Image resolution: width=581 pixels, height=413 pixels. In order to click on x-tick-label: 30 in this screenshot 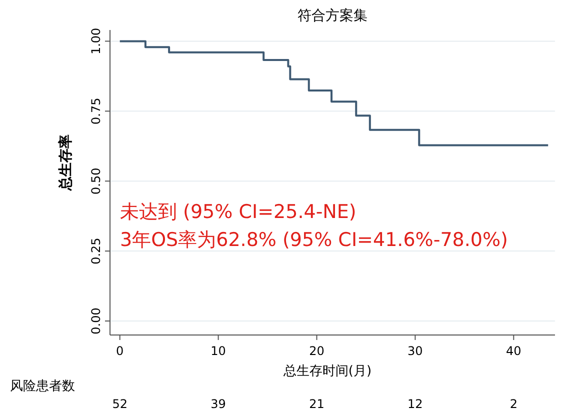, I will do `click(415, 351)`.